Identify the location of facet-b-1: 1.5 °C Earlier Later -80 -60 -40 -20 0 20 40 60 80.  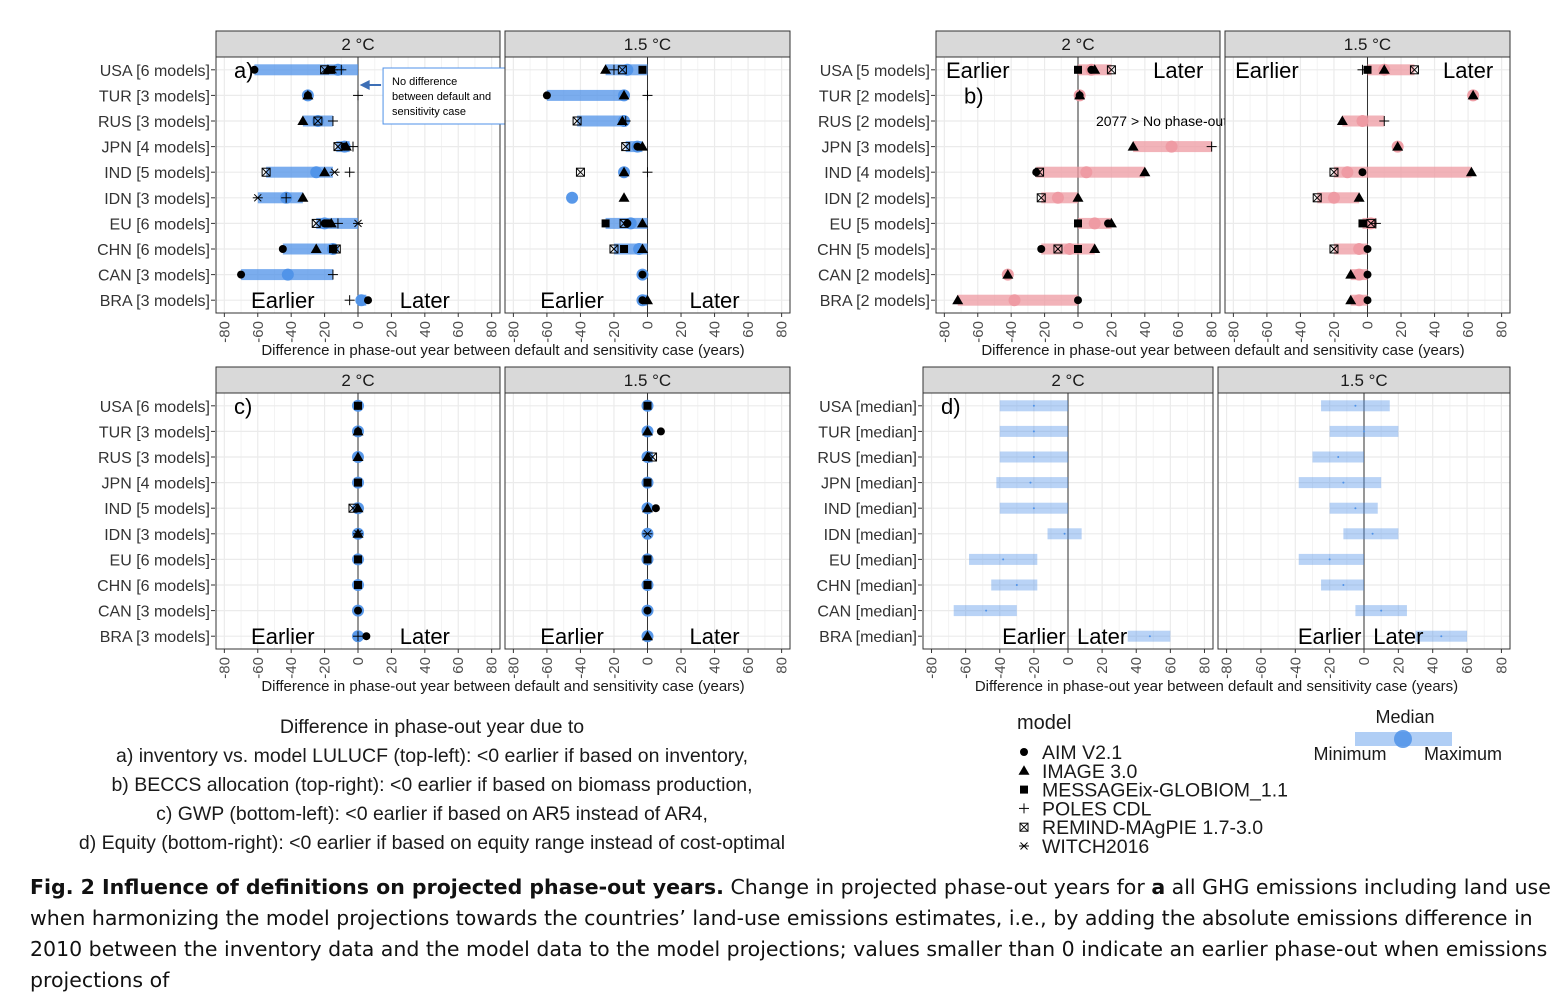
(1367, 186).